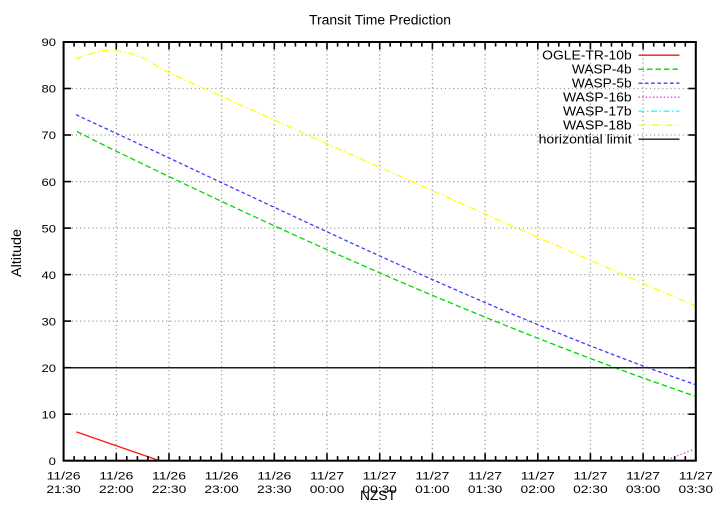 This screenshot has height=509, width=720. Describe the element at coordinates (49, 90) in the screenshot. I see `svg-text: 80` at that location.